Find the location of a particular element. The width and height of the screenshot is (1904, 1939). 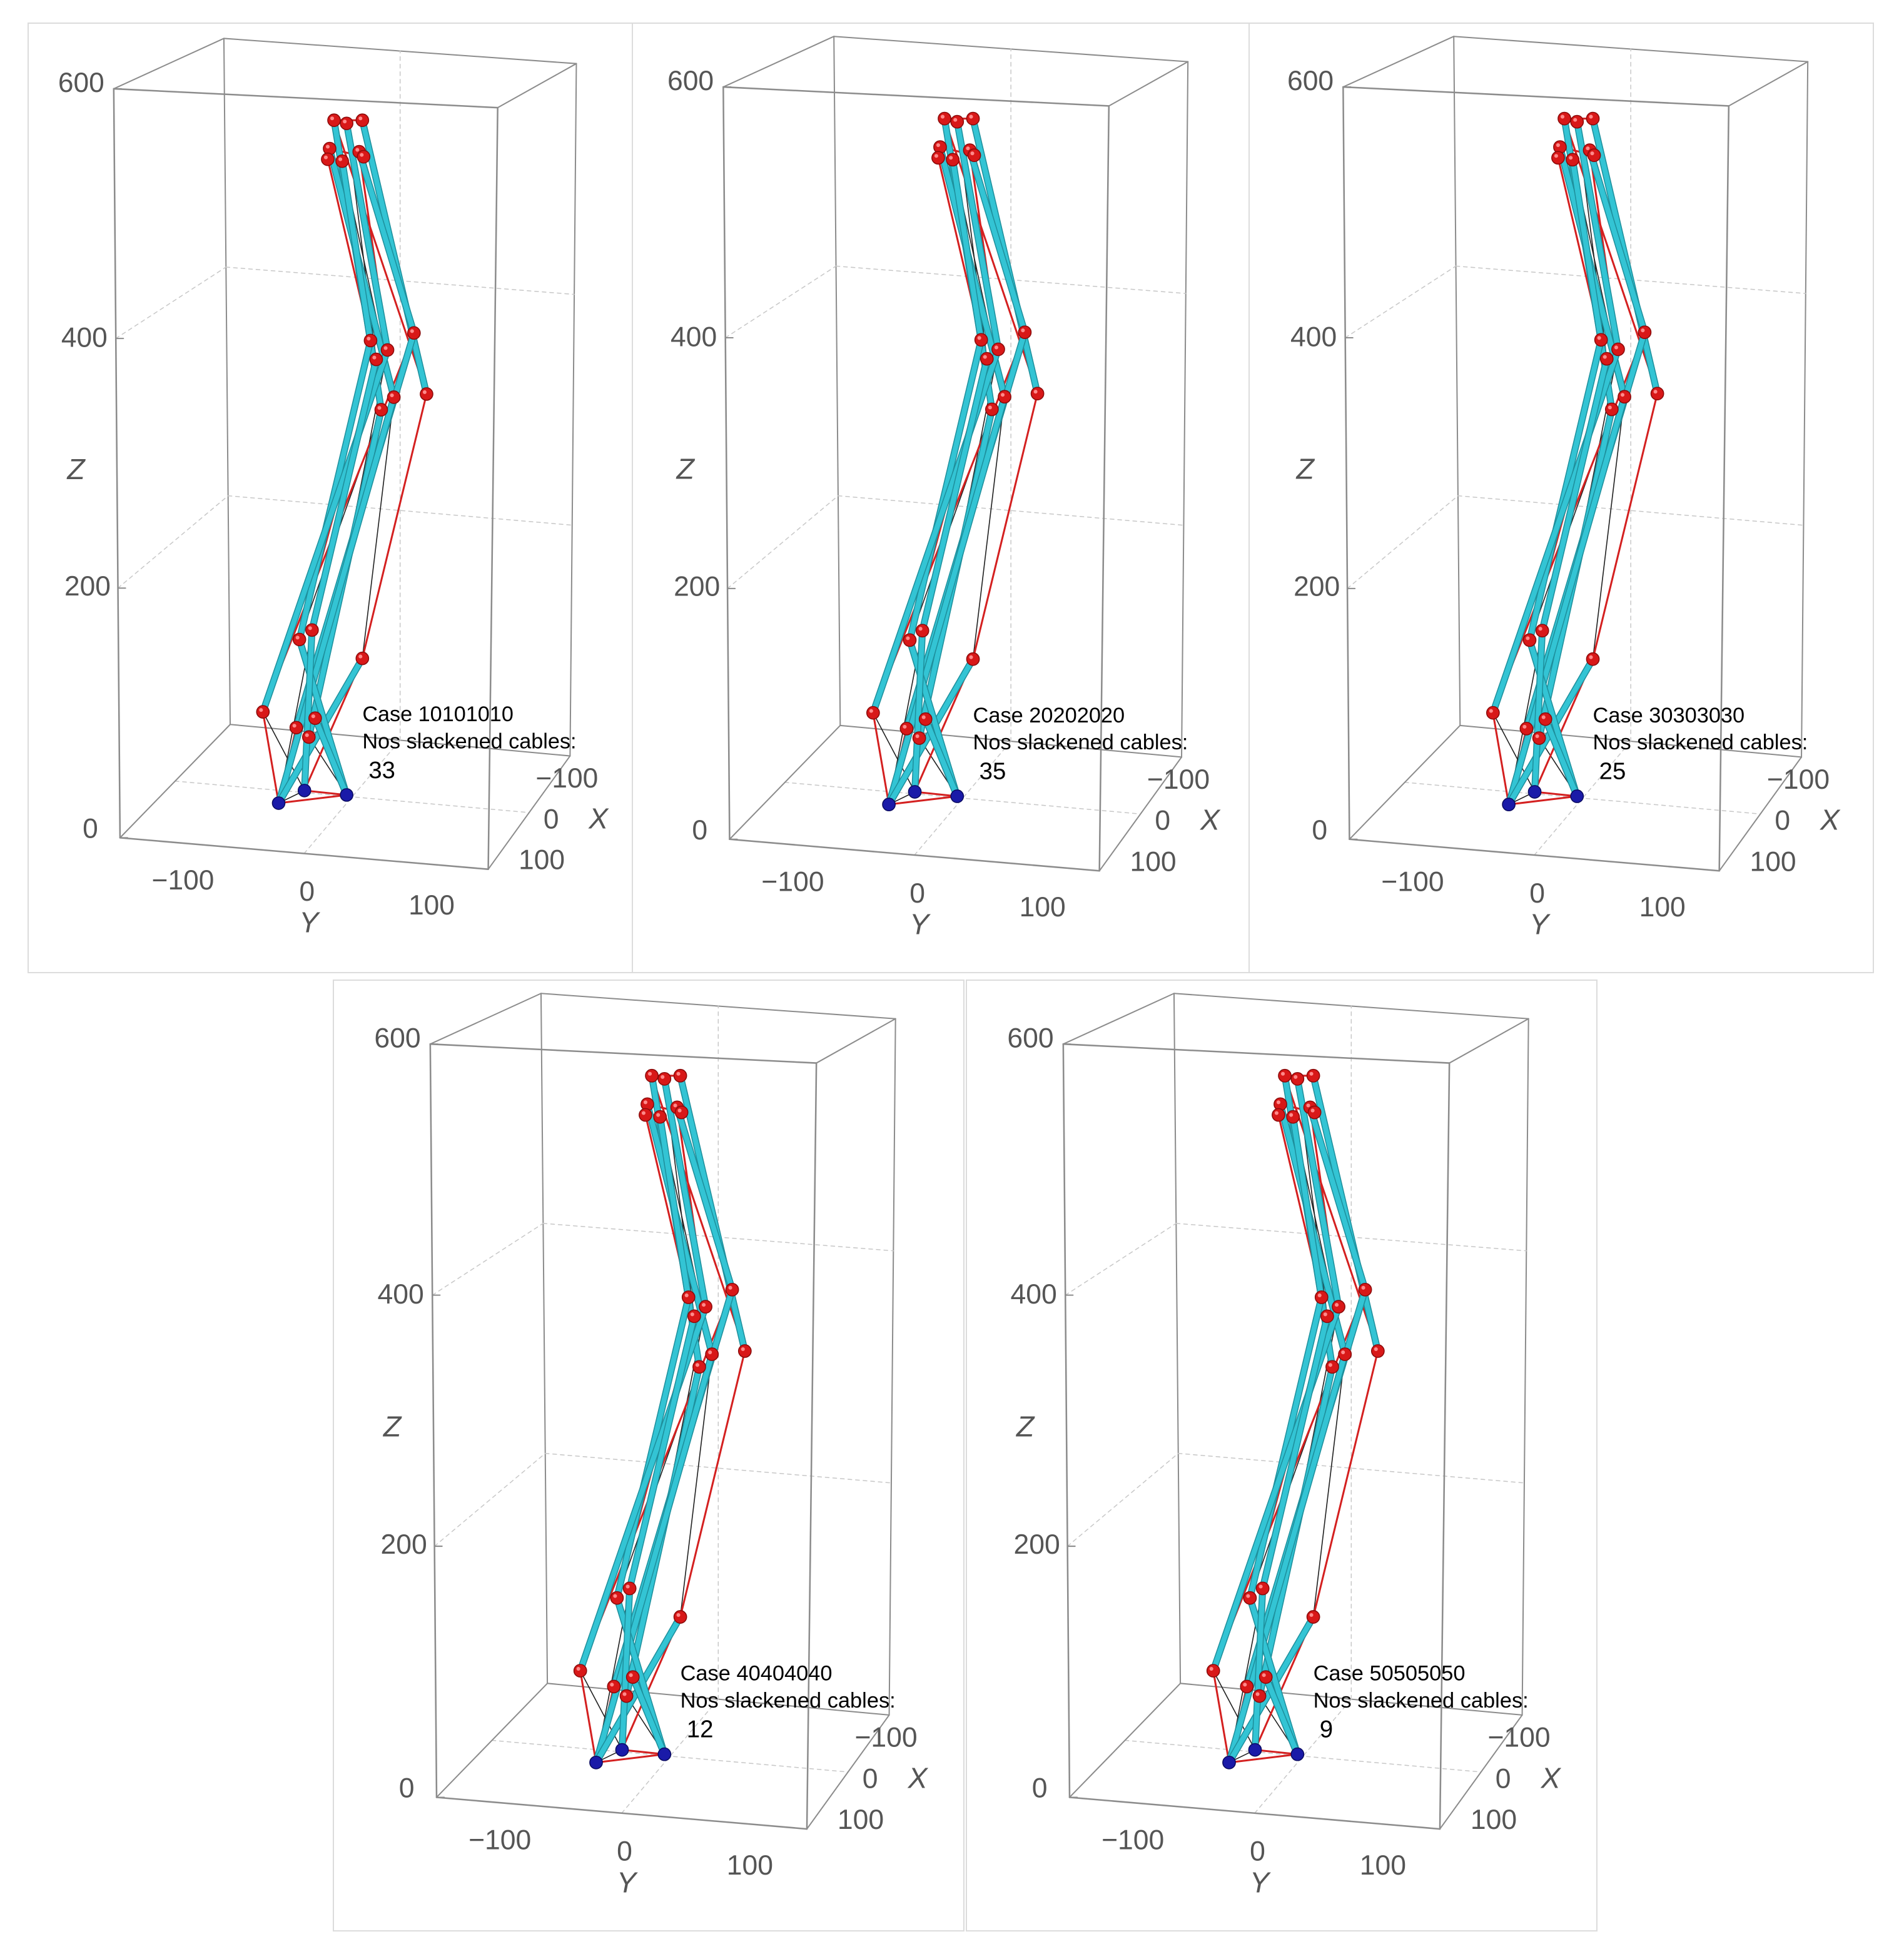

z-tick-400: 400 is located at coordinates (694, 337).